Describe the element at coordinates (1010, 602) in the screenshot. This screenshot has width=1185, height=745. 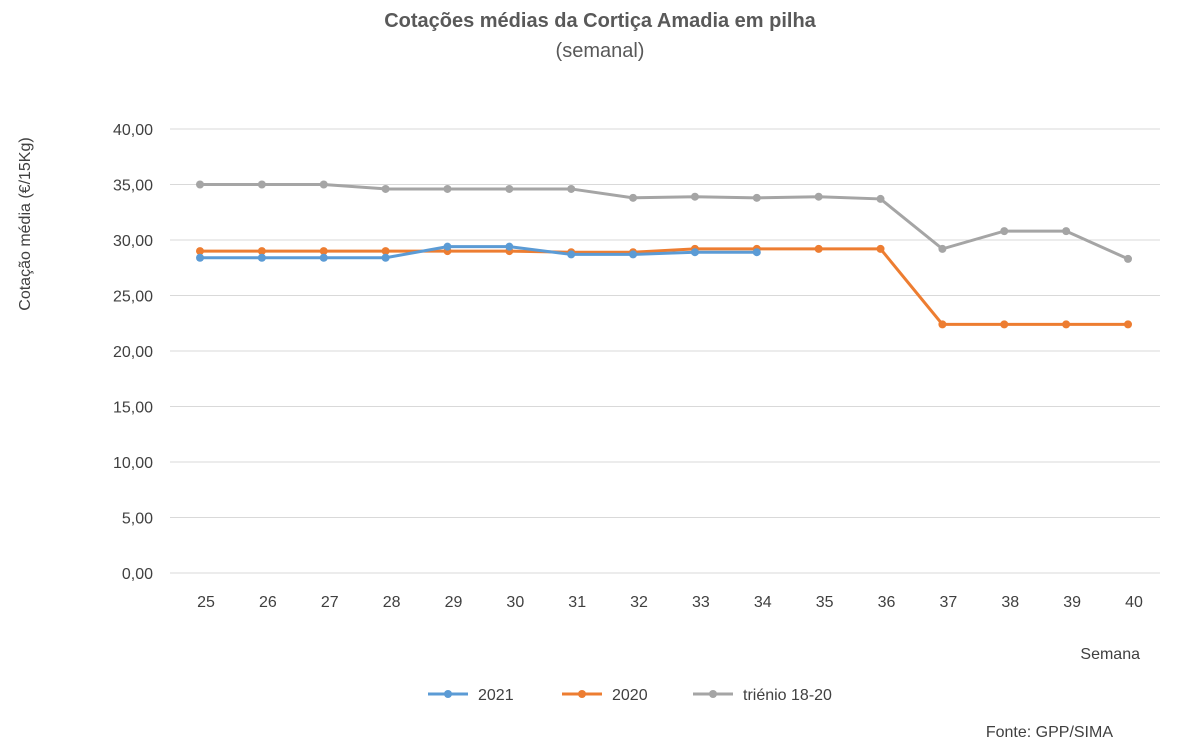
I see `x-tick-label: 38` at that location.